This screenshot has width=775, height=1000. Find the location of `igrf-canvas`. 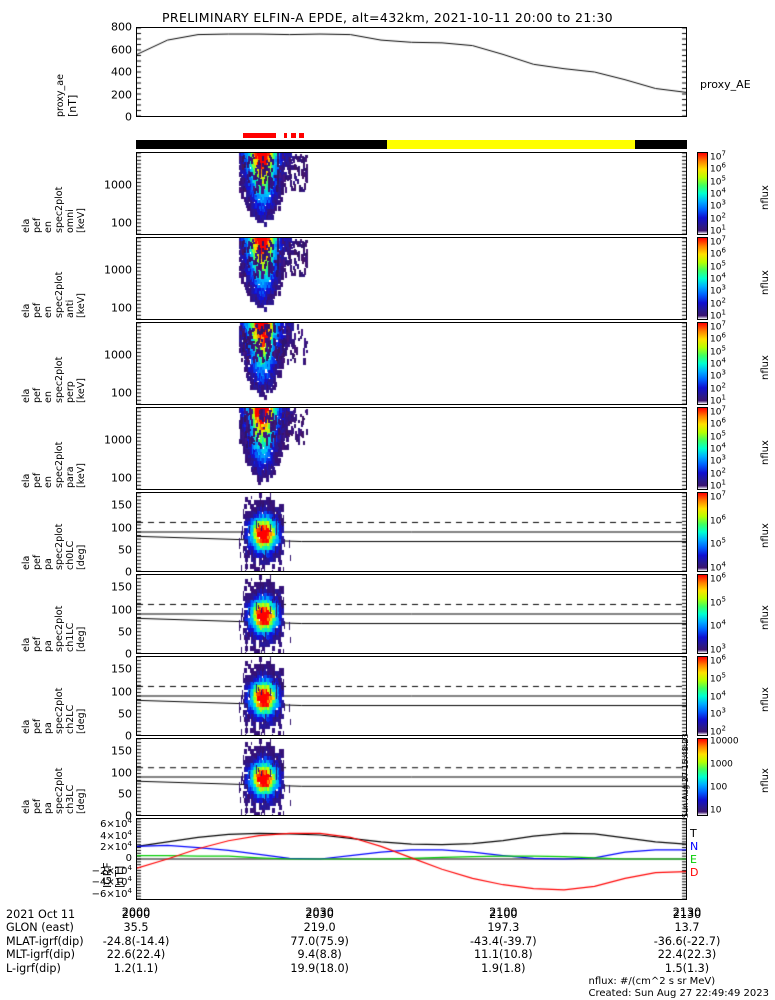

igrf-canvas is located at coordinates (411, 859).